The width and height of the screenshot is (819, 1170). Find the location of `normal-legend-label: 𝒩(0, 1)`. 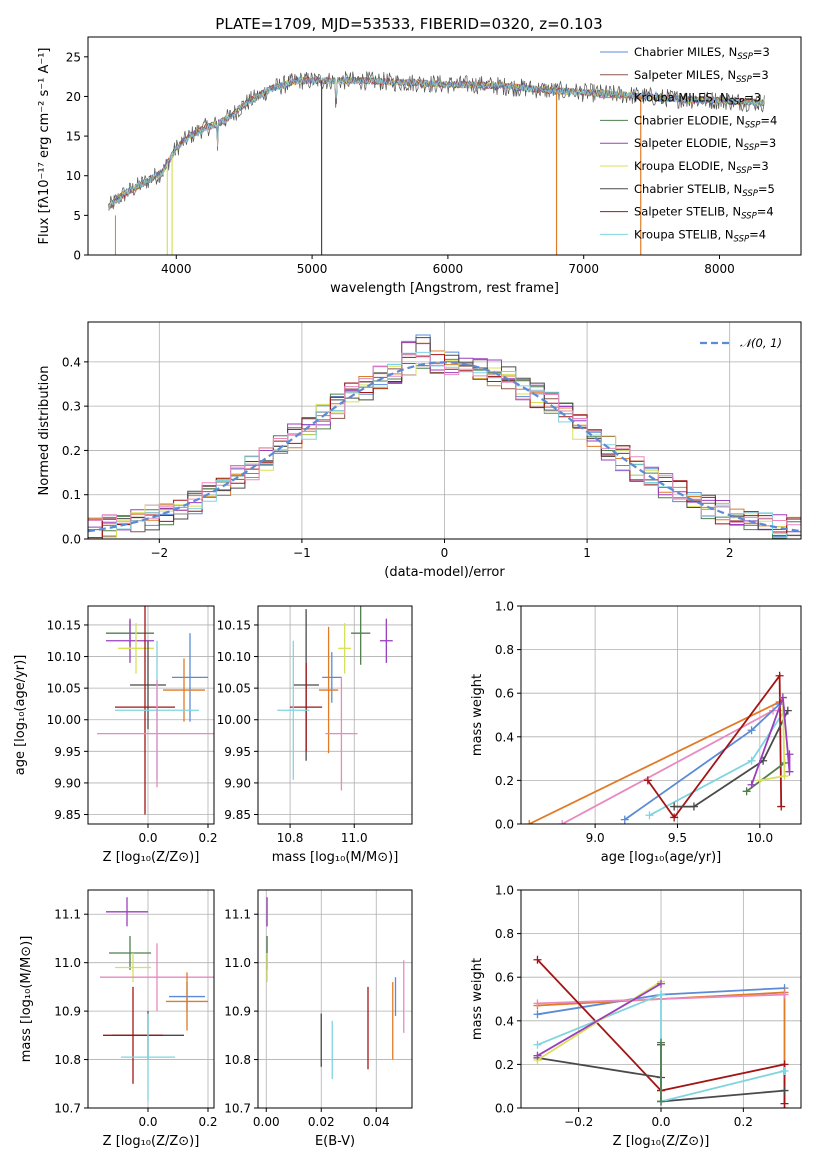

normal-legend-label: 𝒩(0, 1) is located at coordinates (761, 343).